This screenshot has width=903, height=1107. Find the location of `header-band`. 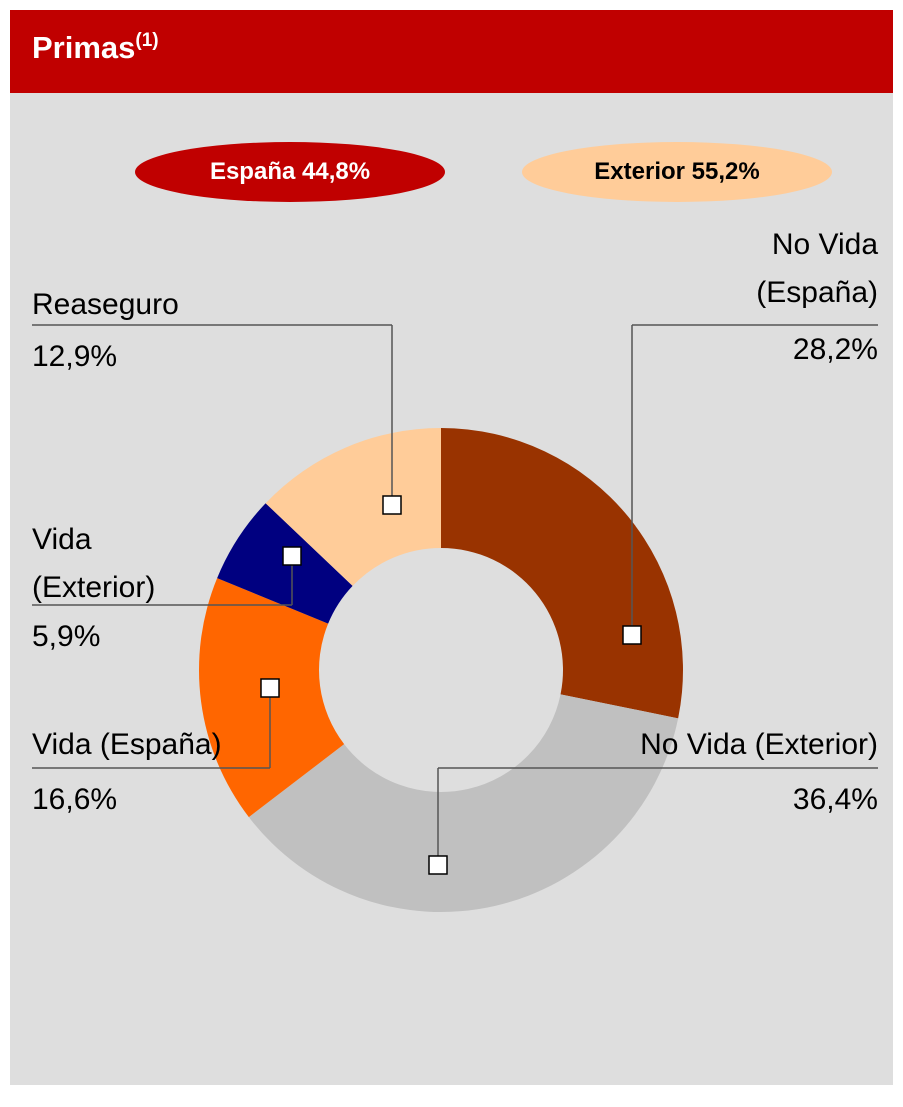

header-band is located at coordinates (451, 51).